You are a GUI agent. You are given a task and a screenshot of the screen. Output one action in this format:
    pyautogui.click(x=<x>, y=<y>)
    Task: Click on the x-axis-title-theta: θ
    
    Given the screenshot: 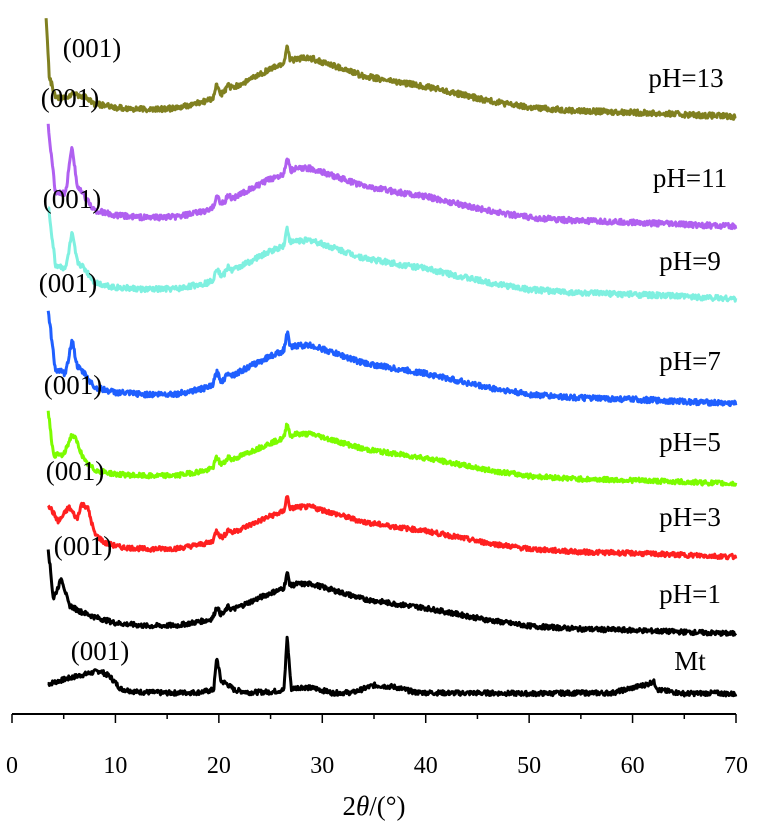 What is the action you would take?
    pyautogui.click(x=362, y=806)
    